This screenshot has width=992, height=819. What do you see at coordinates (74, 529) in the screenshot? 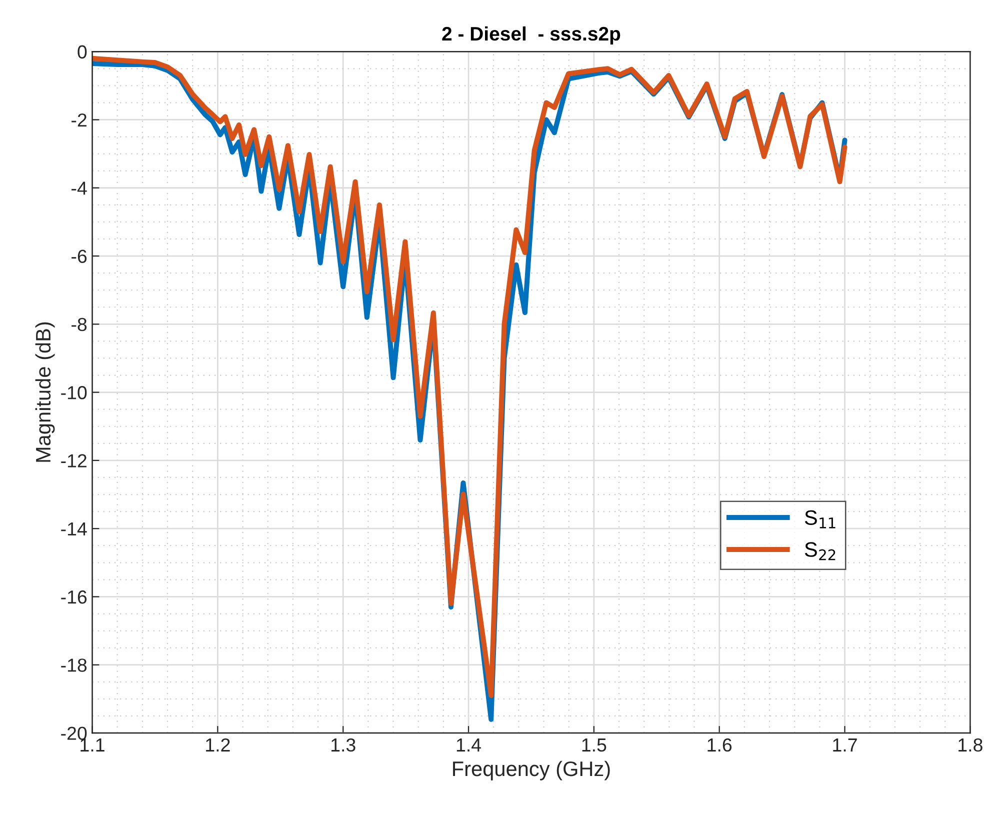
I see `y-tick-label: -14` at bounding box center [74, 529].